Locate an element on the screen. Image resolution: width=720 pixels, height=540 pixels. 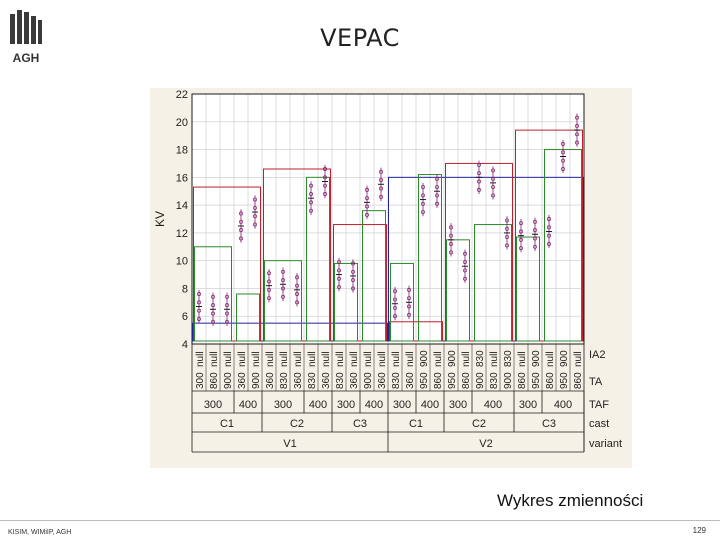
y-tick-label: 20 is located at coordinates (182, 123).